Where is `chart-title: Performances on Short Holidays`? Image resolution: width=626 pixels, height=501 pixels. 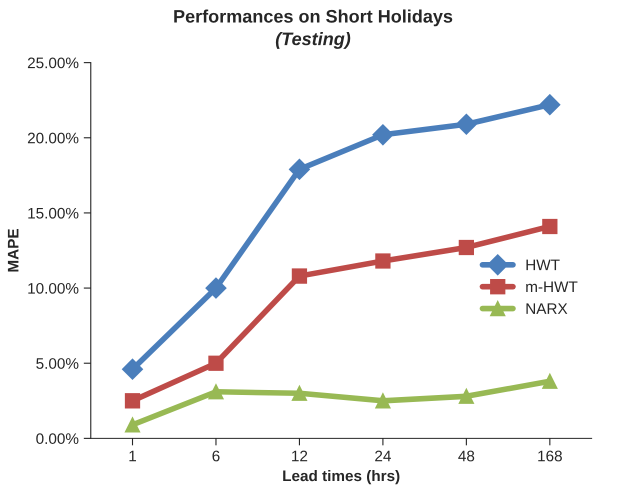 chart-title: Performances on Short Holidays is located at coordinates (313, 17).